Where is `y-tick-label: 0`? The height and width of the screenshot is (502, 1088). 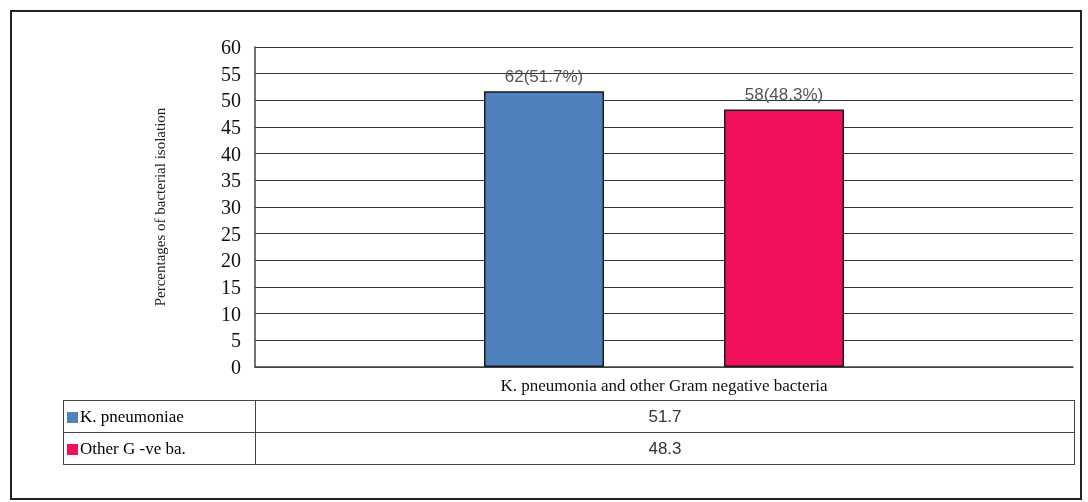 y-tick-label: 0 is located at coordinates (236, 367).